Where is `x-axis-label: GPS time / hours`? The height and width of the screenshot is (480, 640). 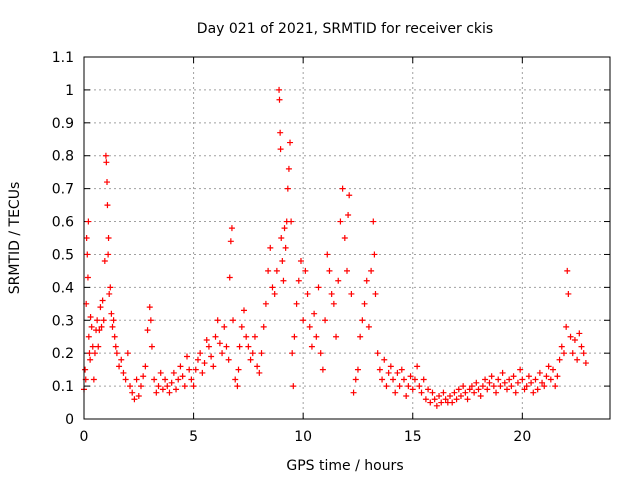 x-axis-label: GPS time / hours is located at coordinates (344, 466).